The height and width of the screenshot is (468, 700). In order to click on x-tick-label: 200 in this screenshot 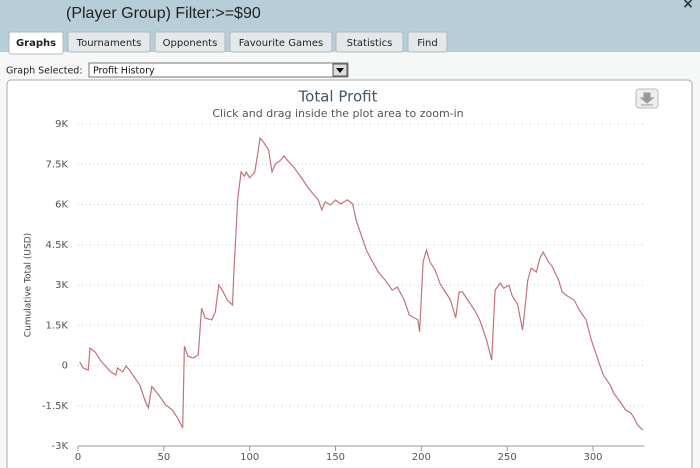, I will do `click(421, 457)`.